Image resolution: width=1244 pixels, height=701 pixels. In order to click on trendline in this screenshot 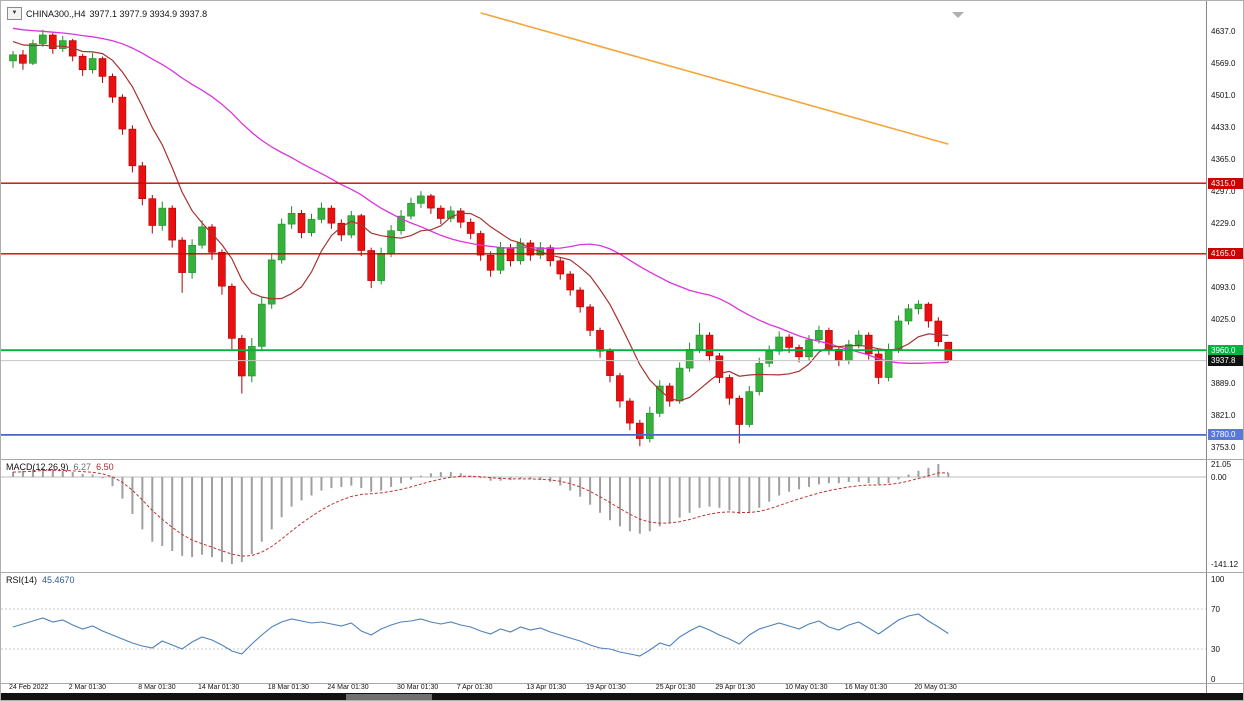, I will do `click(714, 78)`.